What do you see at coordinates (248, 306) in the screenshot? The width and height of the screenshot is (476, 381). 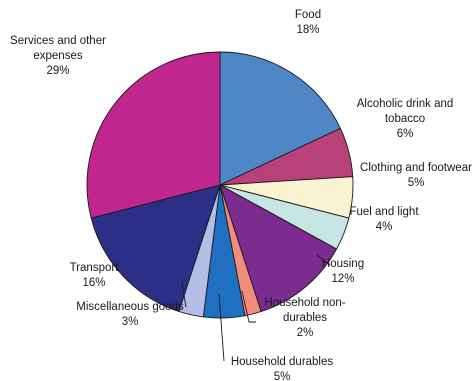 I see `leader-line-household-non-durables` at bounding box center [248, 306].